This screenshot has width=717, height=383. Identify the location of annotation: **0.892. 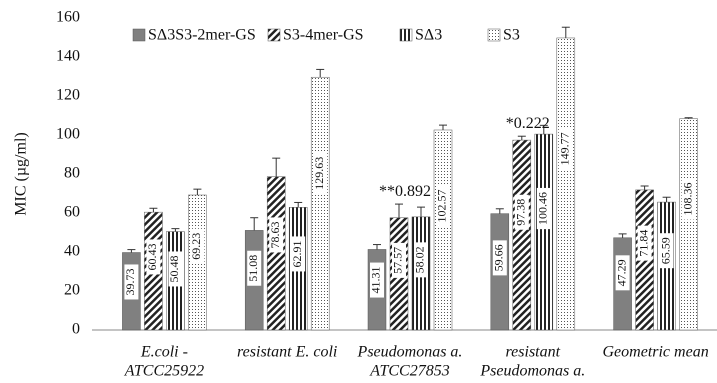
(405, 191).